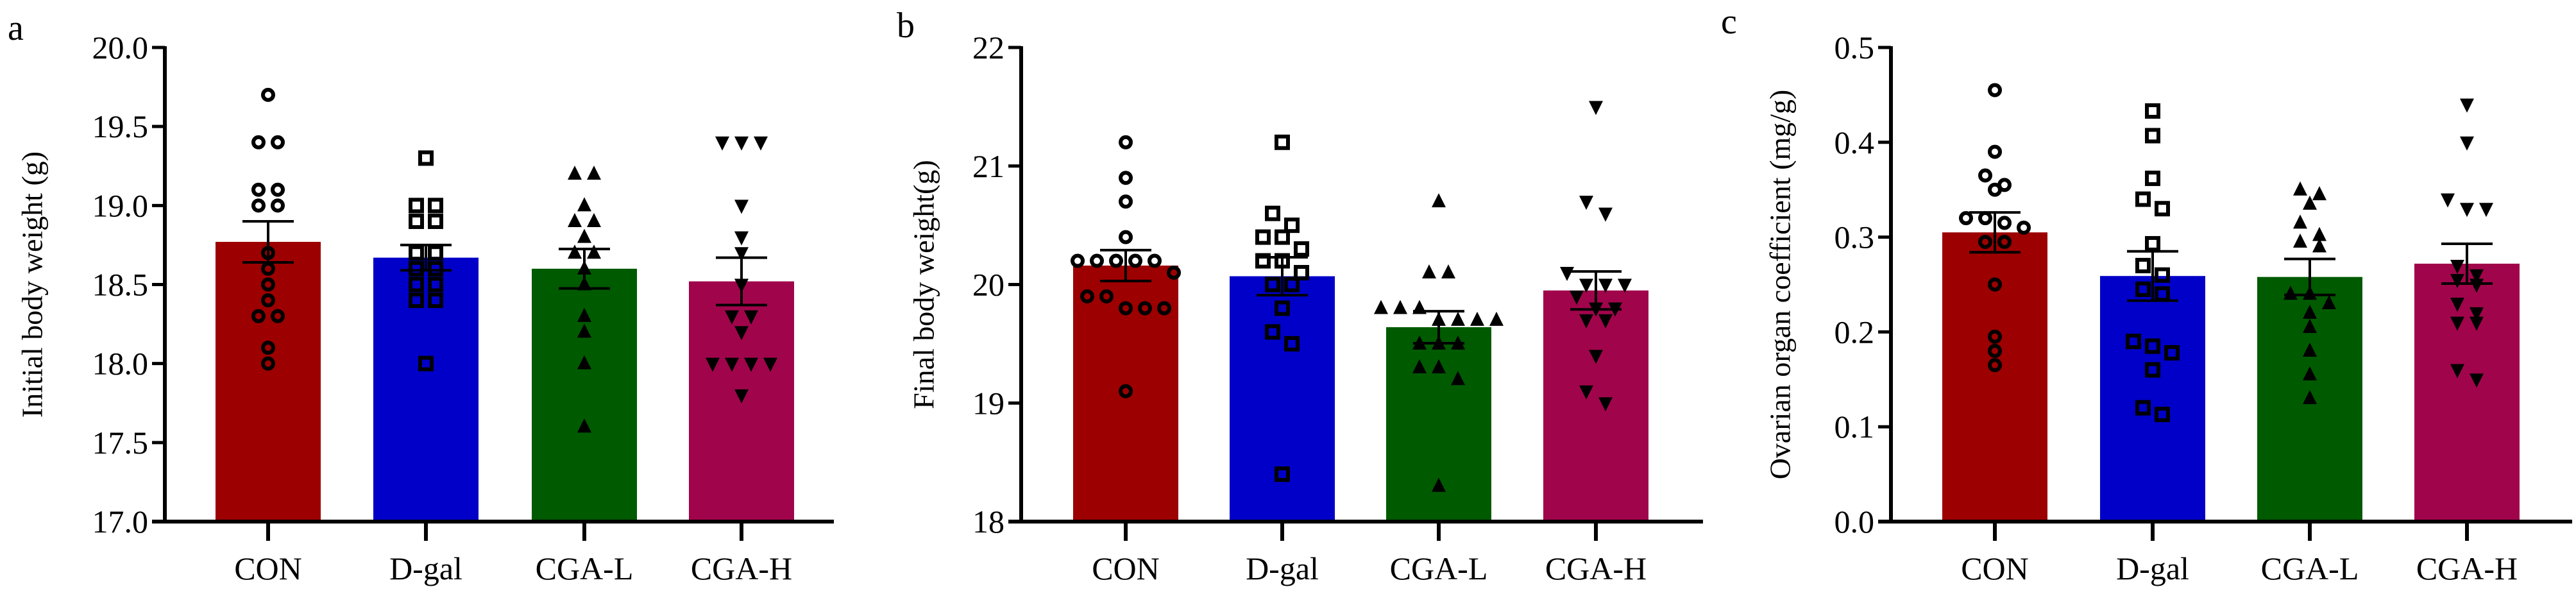 The image size is (2576, 596). Describe the element at coordinates (1855, 142) in the screenshot. I see `y-tick-label: 0.4` at that location.